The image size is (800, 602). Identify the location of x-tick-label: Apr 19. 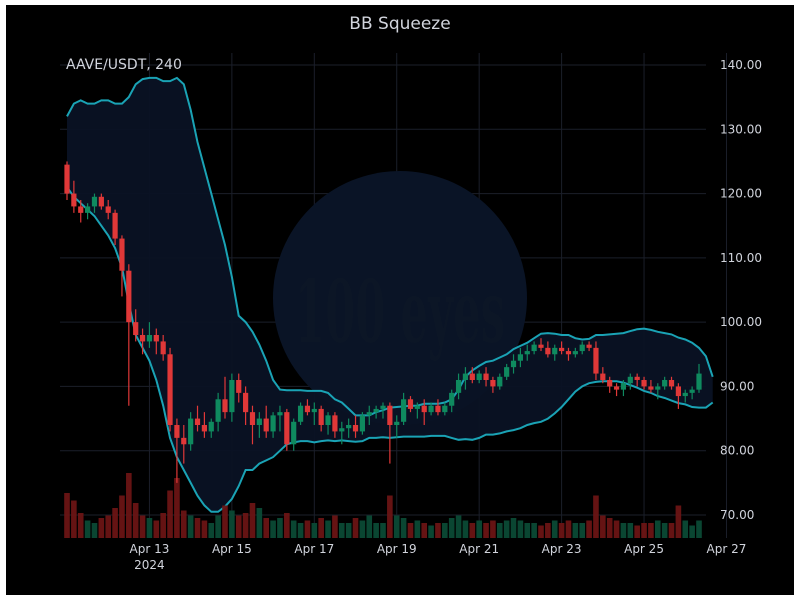
(397, 549).